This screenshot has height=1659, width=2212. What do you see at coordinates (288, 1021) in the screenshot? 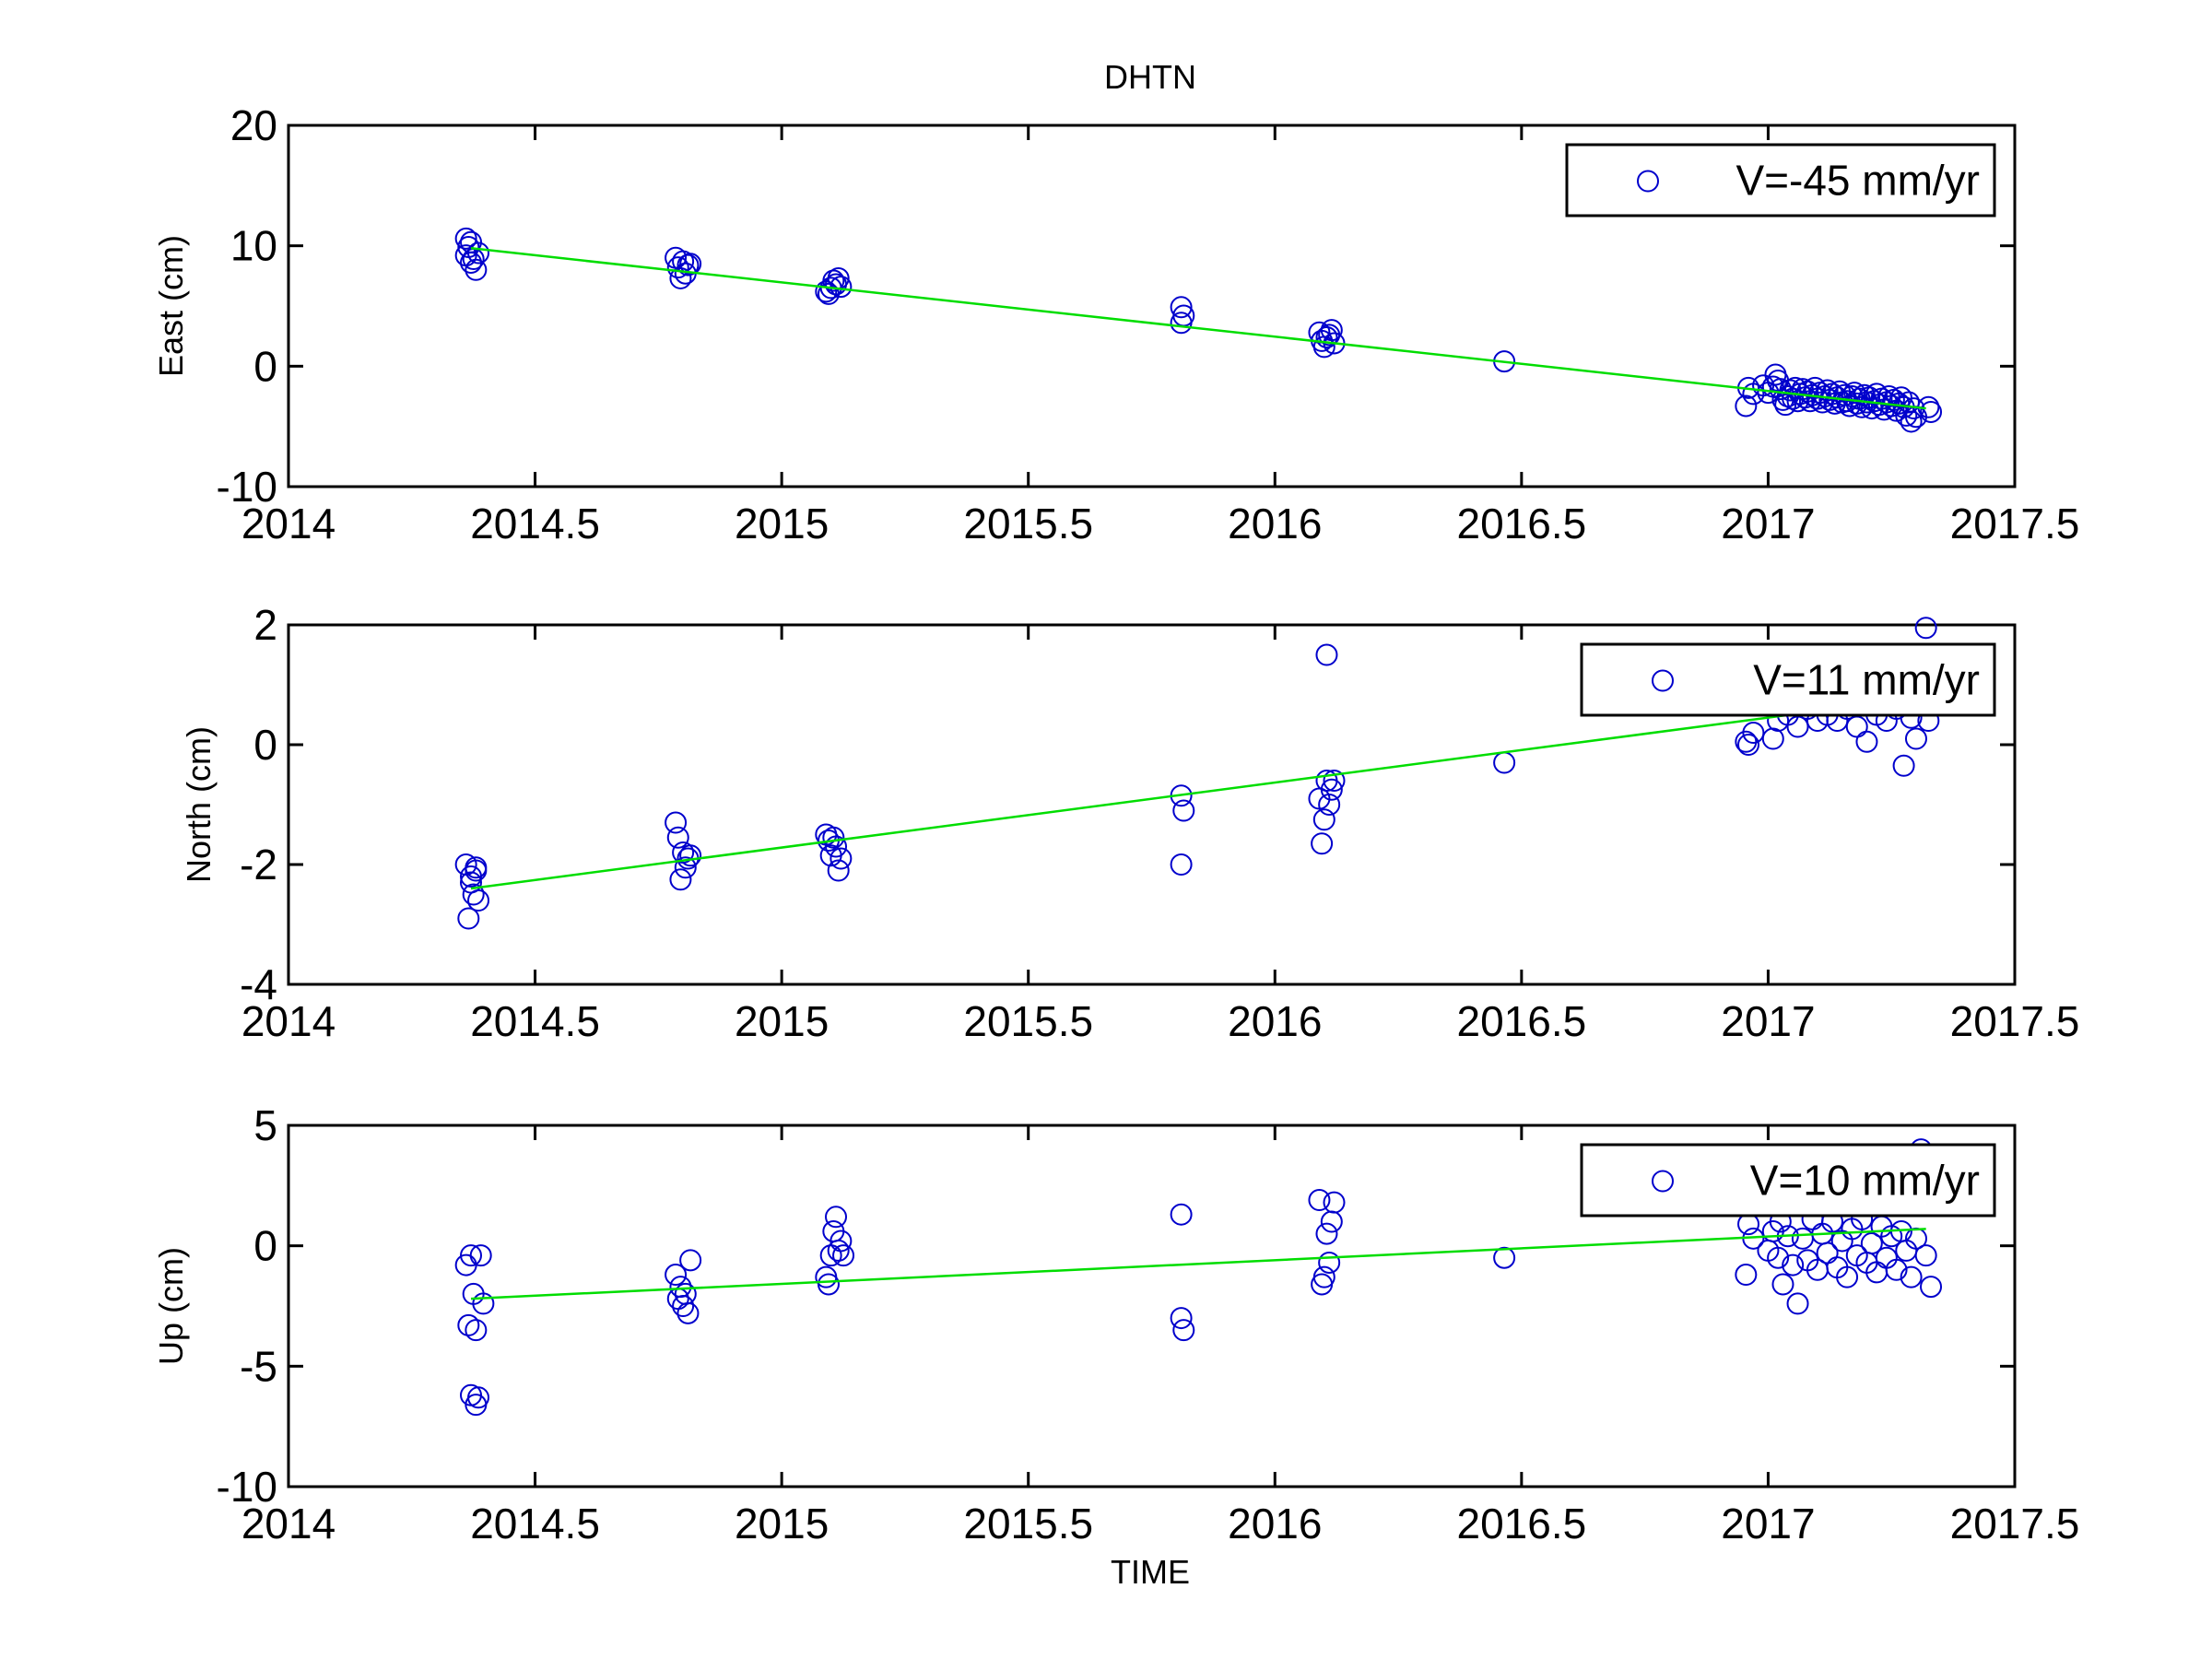
I see `north-xtick-label: 2014` at bounding box center [288, 1021].